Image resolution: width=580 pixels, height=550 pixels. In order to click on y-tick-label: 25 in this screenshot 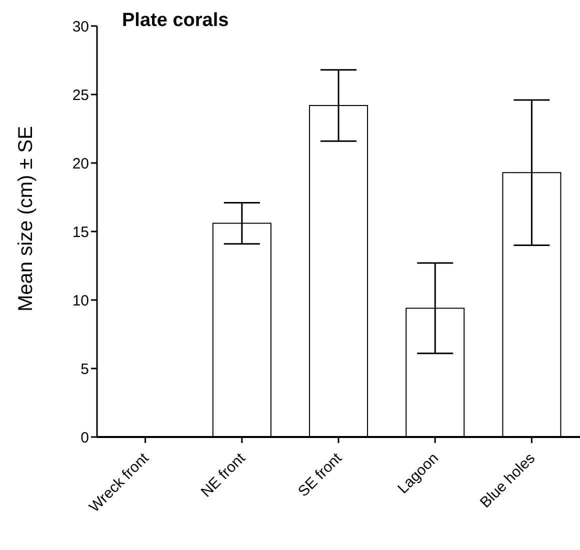, I will do `click(80, 95)`.